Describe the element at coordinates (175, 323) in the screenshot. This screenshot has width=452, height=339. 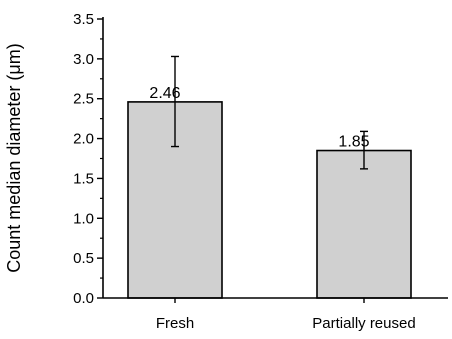
I see `x-tick-label: Fresh` at that location.